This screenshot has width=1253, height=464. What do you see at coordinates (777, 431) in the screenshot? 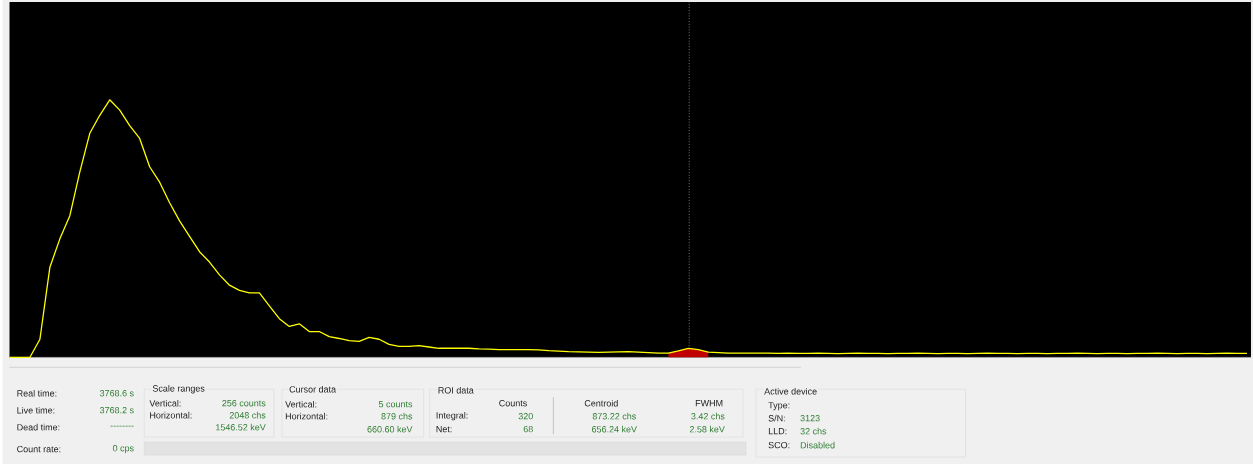
I see `text: LLD:` at bounding box center [777, 431].